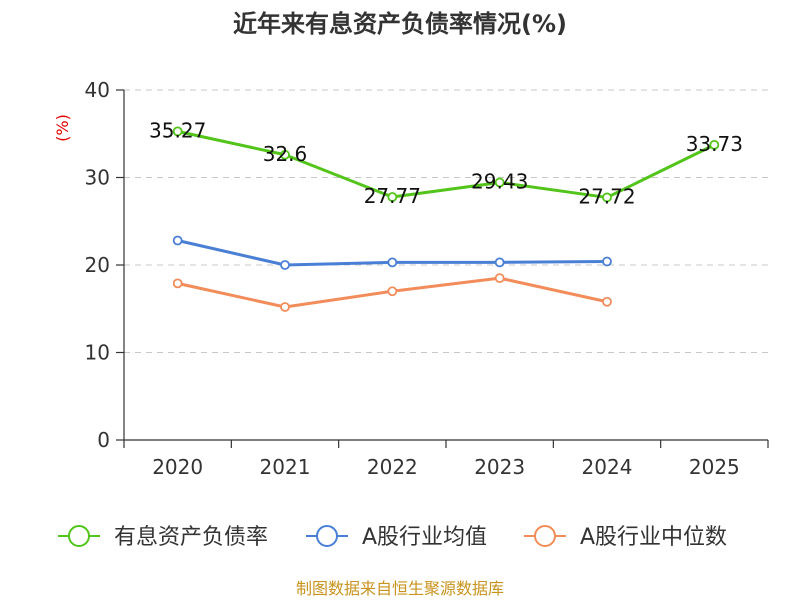 The height and width of the screenshot is (600, 800). I want to click on data-label: 29.43, so click(499, 181).